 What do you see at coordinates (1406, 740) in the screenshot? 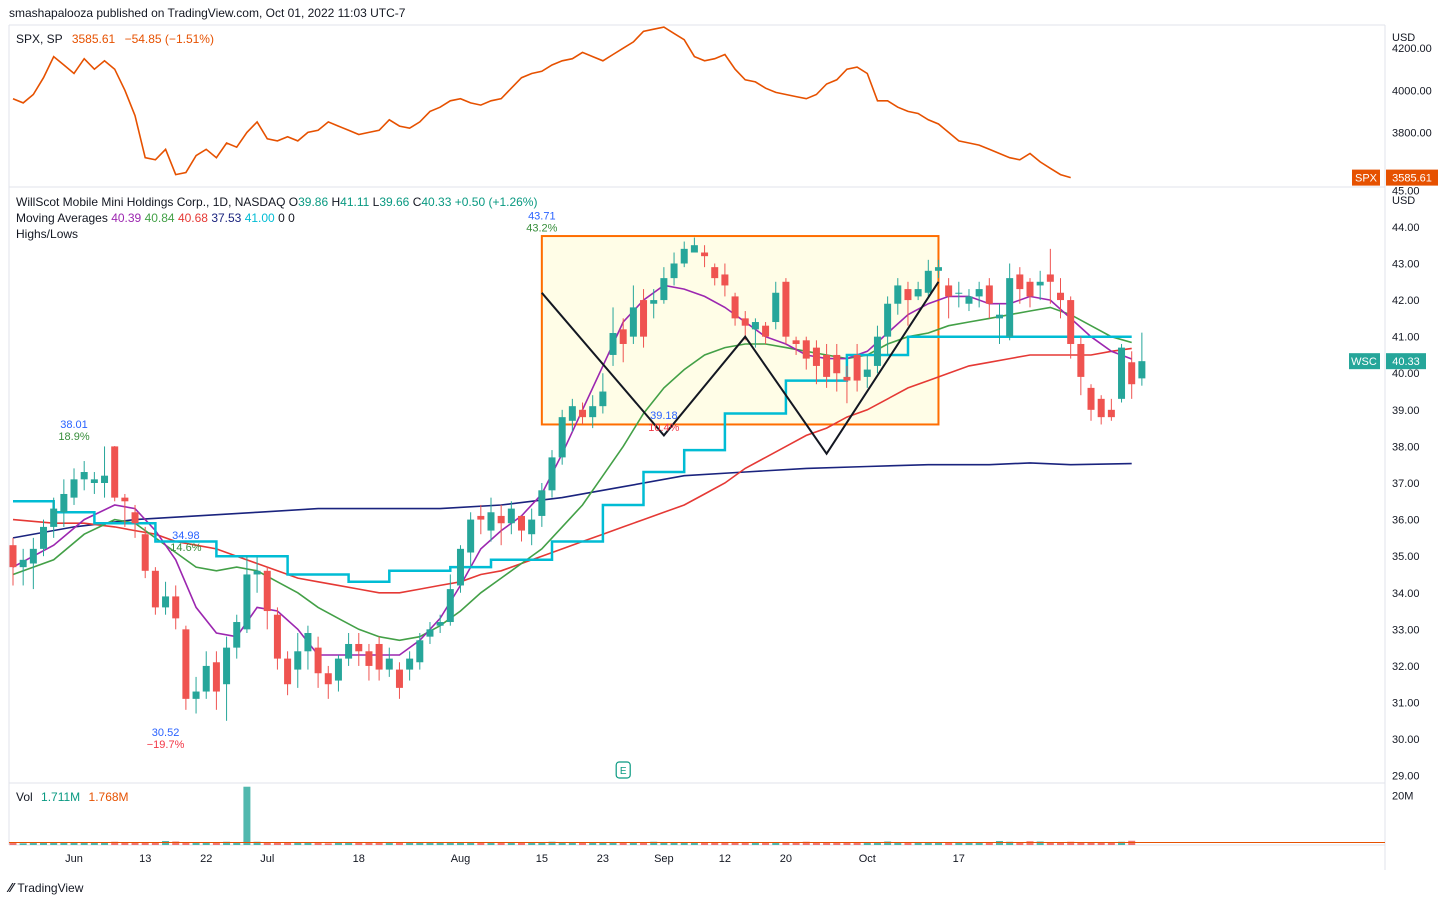
I see `price-axis-tick: 30.00` at bounding box center [1406, 740].